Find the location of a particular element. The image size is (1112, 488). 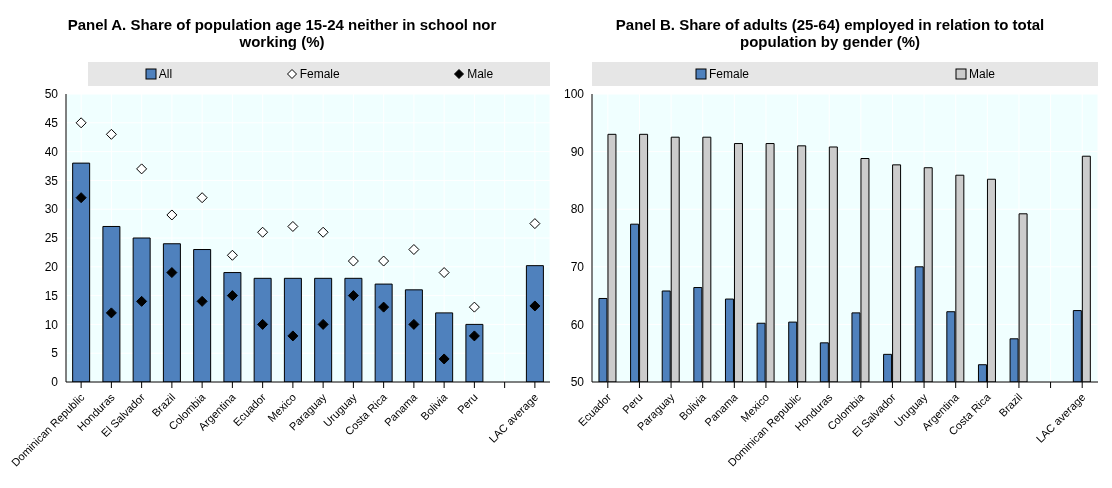

y-tick-label: 10 is located at coordinates (51, 324).